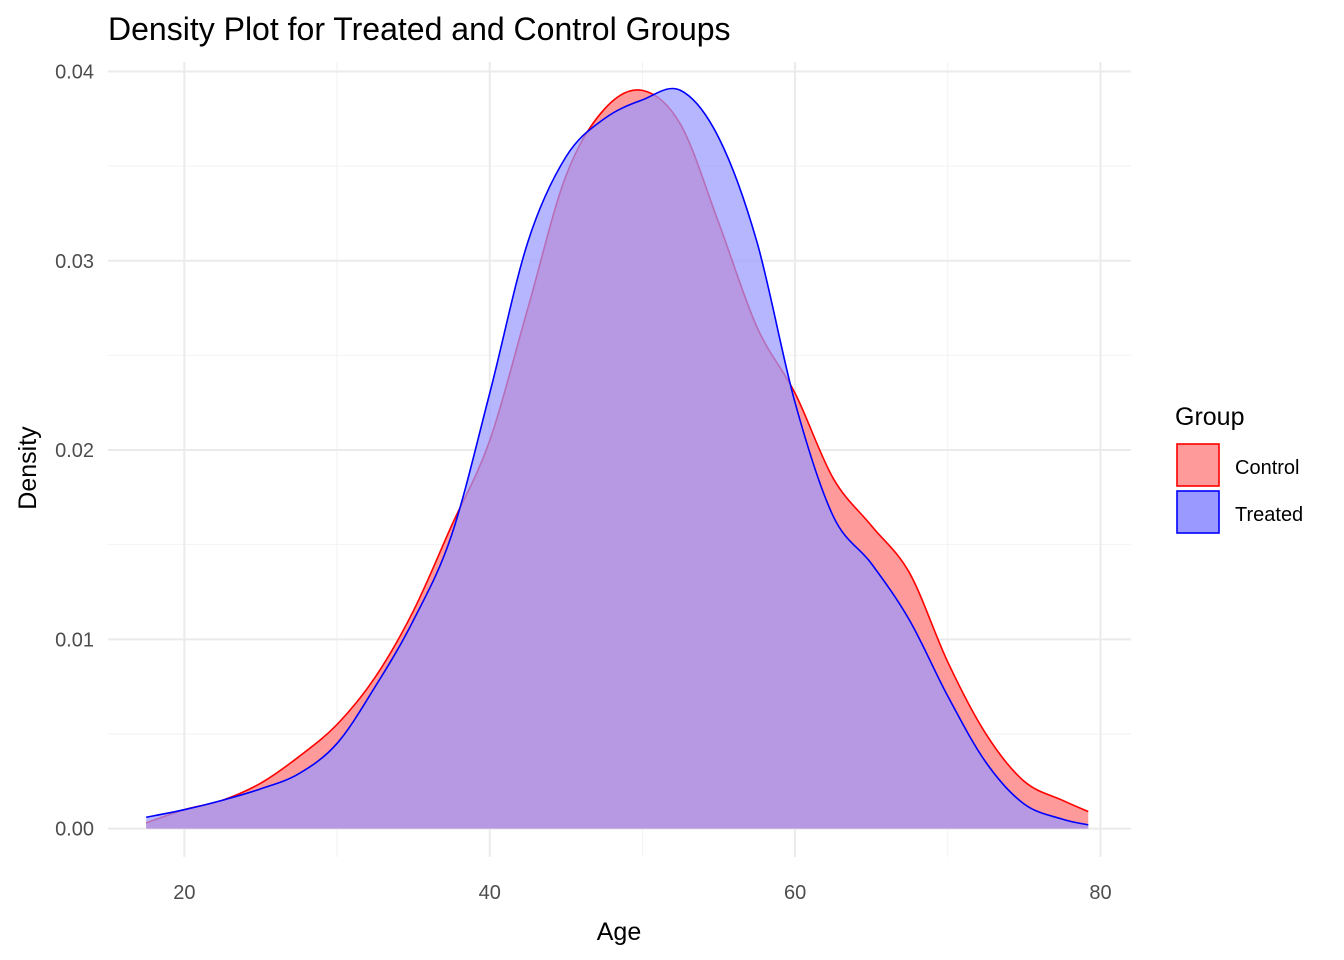 The image size is (1344, 960). I want to click on treated-legend-label: Treated, so click(1269, 515).